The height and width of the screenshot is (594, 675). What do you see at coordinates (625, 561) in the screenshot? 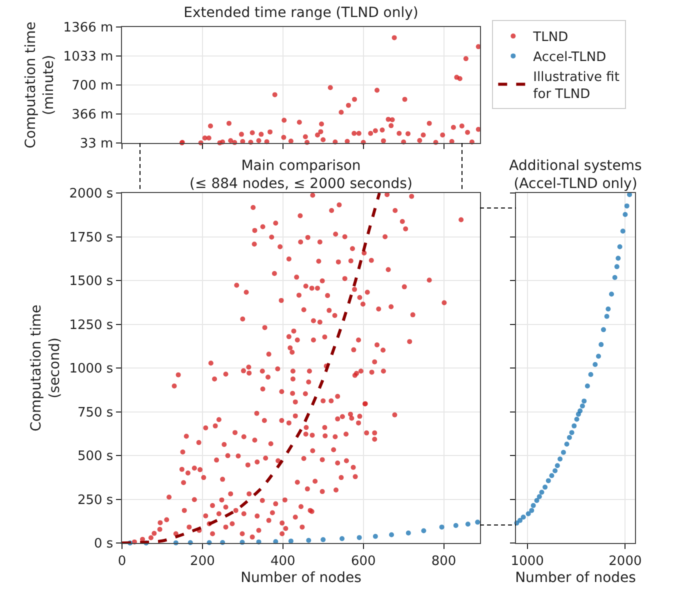
I see `x-tick-label: 2000` at bounding box center [625, 561].